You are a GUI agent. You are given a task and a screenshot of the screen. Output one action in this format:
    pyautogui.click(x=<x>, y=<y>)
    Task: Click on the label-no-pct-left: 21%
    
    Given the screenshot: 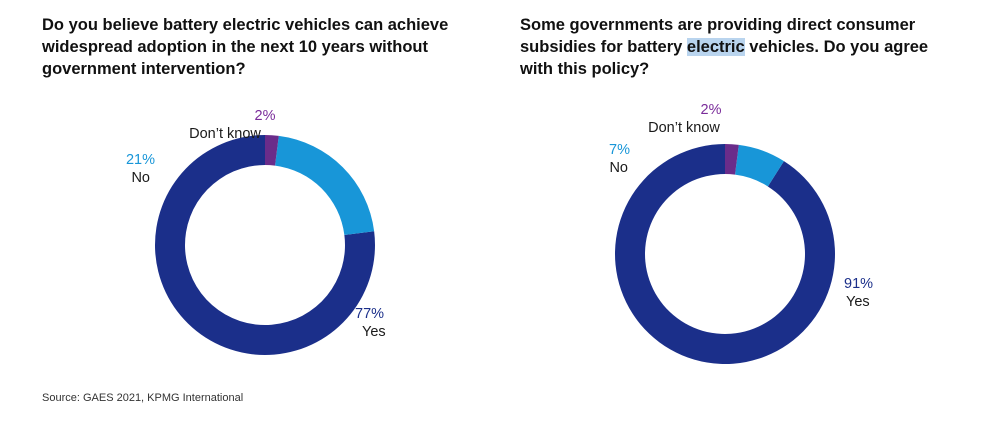 What is the action you would take?
    pyautogui.click(x=140, y=160)
    